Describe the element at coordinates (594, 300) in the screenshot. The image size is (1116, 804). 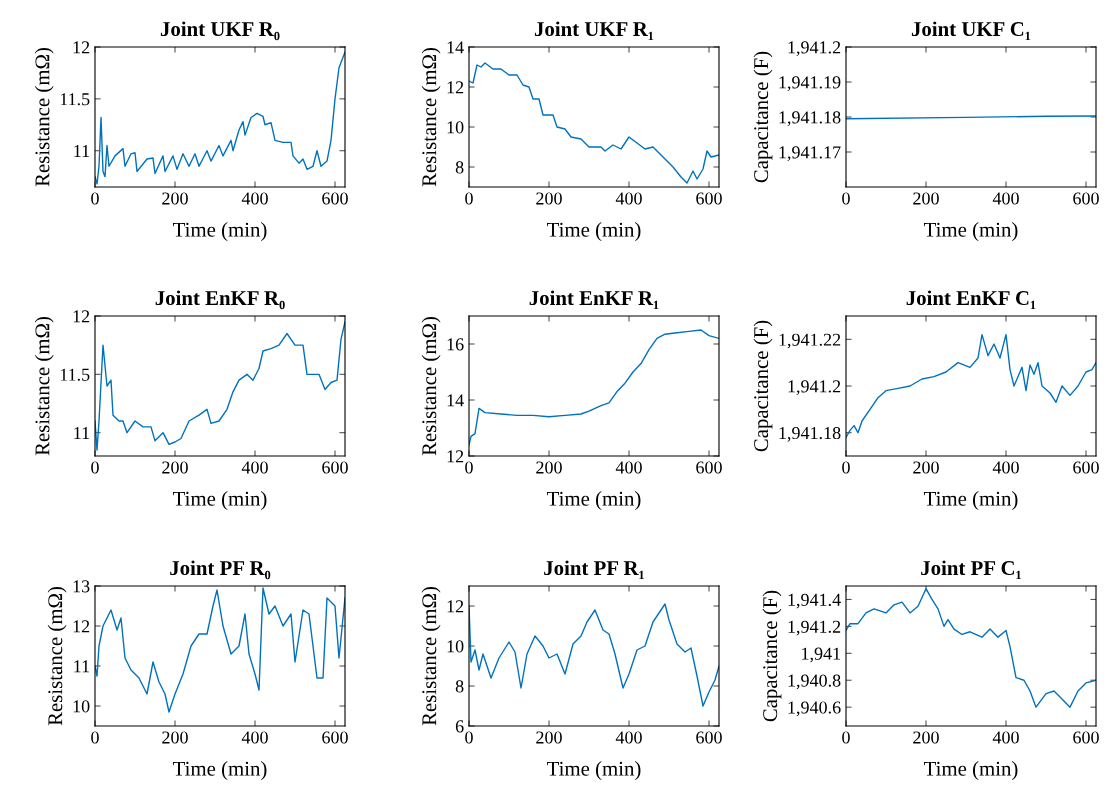
I see `chart-title: Joint EnKF R₁` at that location.